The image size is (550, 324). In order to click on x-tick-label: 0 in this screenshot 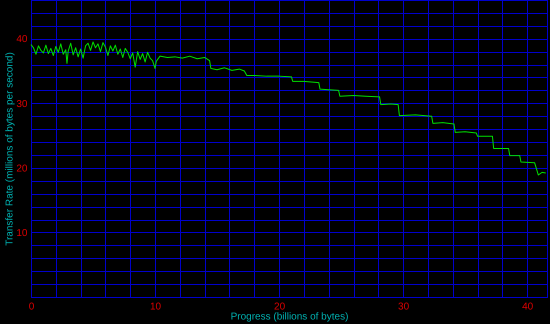, I will do `click(31, 307)`.